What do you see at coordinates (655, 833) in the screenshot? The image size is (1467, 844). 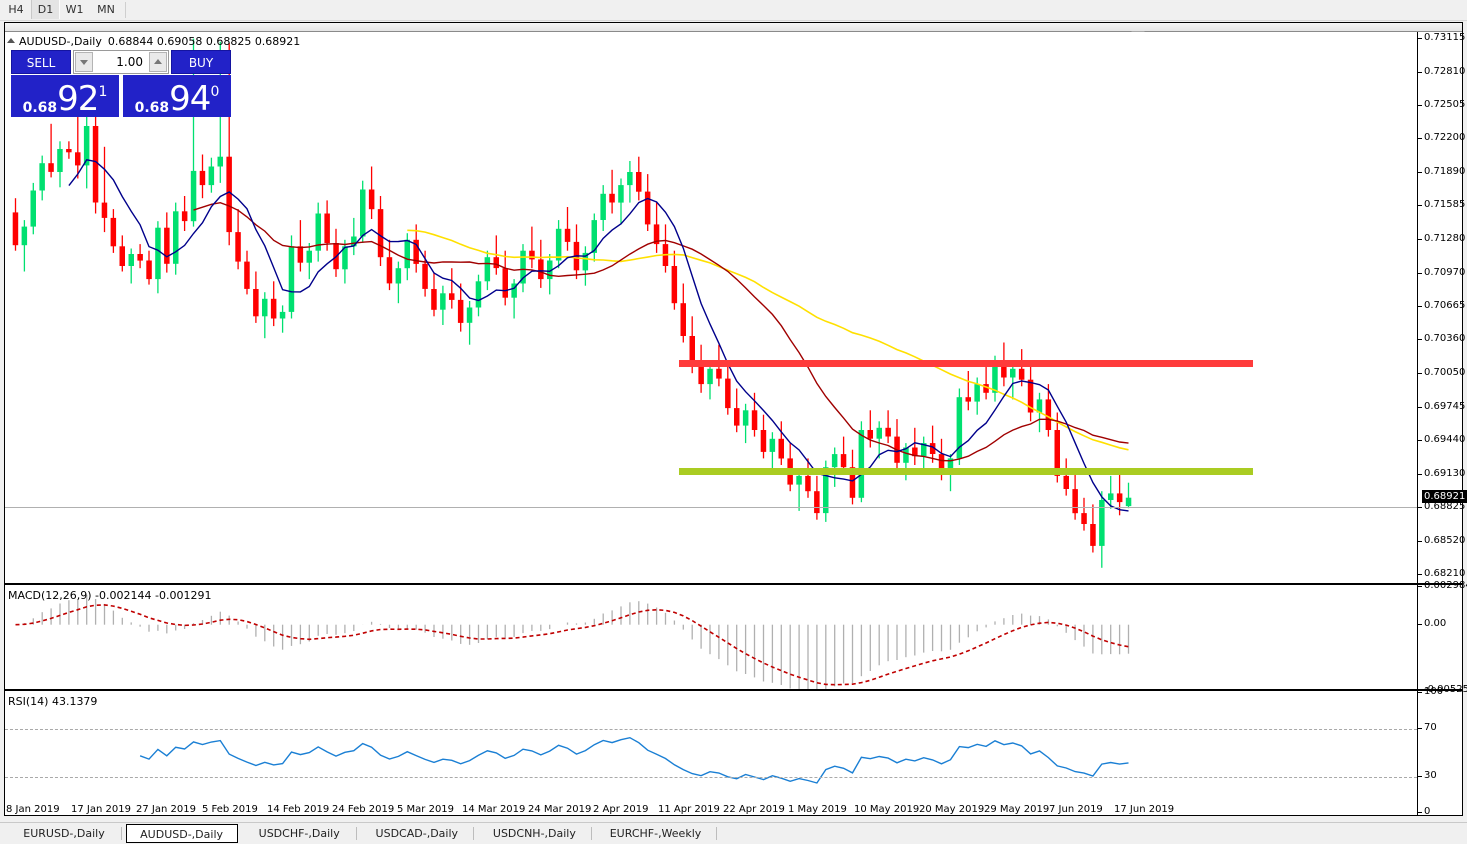 I see `chart-tab-eurchf: EURCHF-,Weekly` at bounding box center [655, 833].